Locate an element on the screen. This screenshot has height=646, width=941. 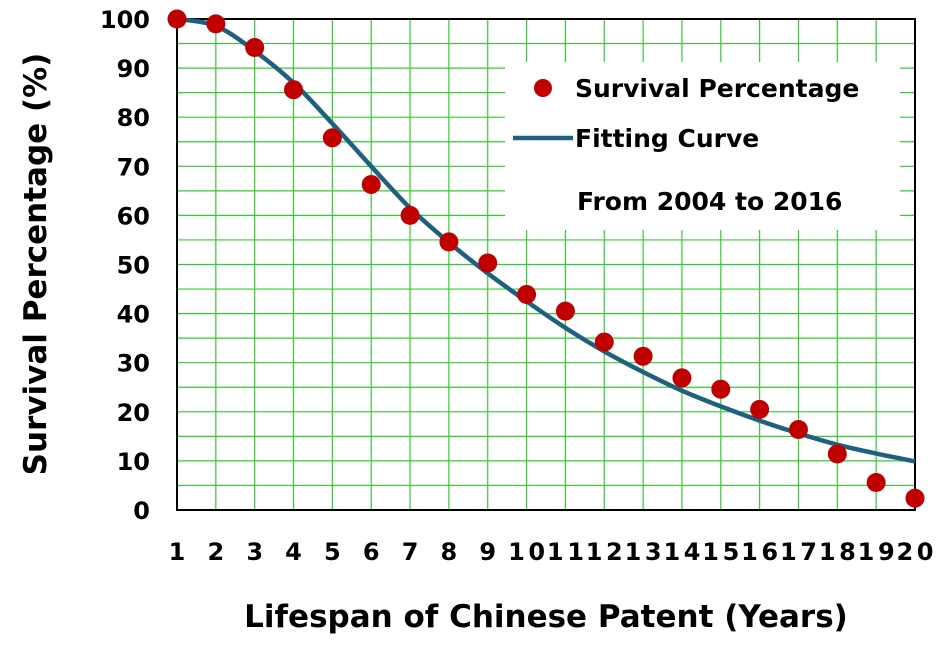
x-tick-label: 3 is located at coordinates (254, 552).